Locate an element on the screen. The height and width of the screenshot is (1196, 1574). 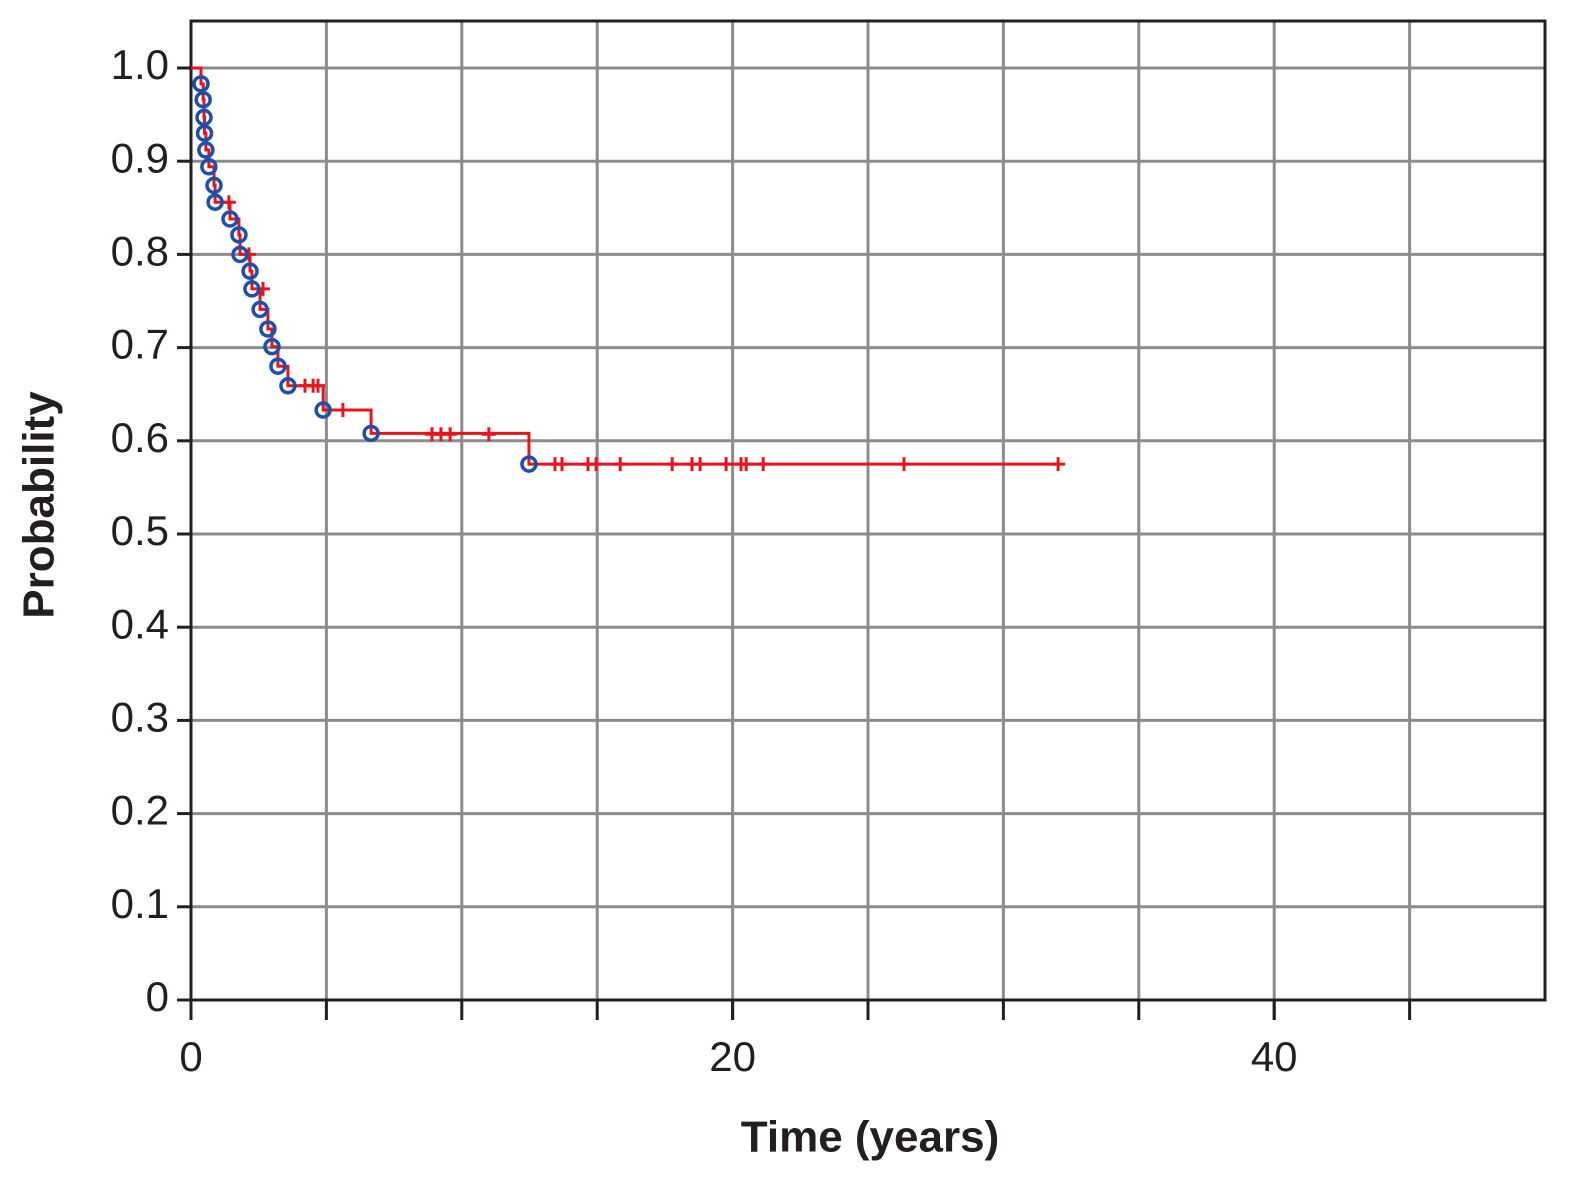
x-tick-label: 0 is located at coordinates (190, 1056).